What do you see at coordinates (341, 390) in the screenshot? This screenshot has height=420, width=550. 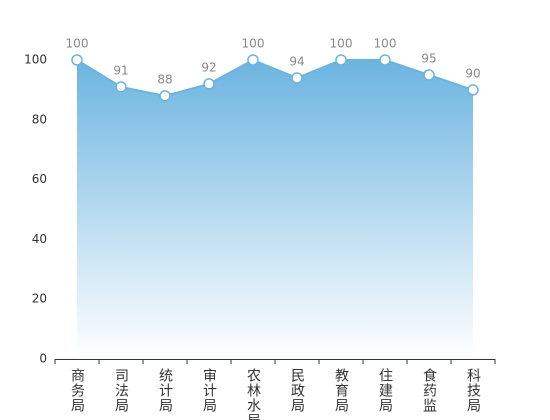 I see `x-tick-label: 教育局` at bounding box center [341, 390].